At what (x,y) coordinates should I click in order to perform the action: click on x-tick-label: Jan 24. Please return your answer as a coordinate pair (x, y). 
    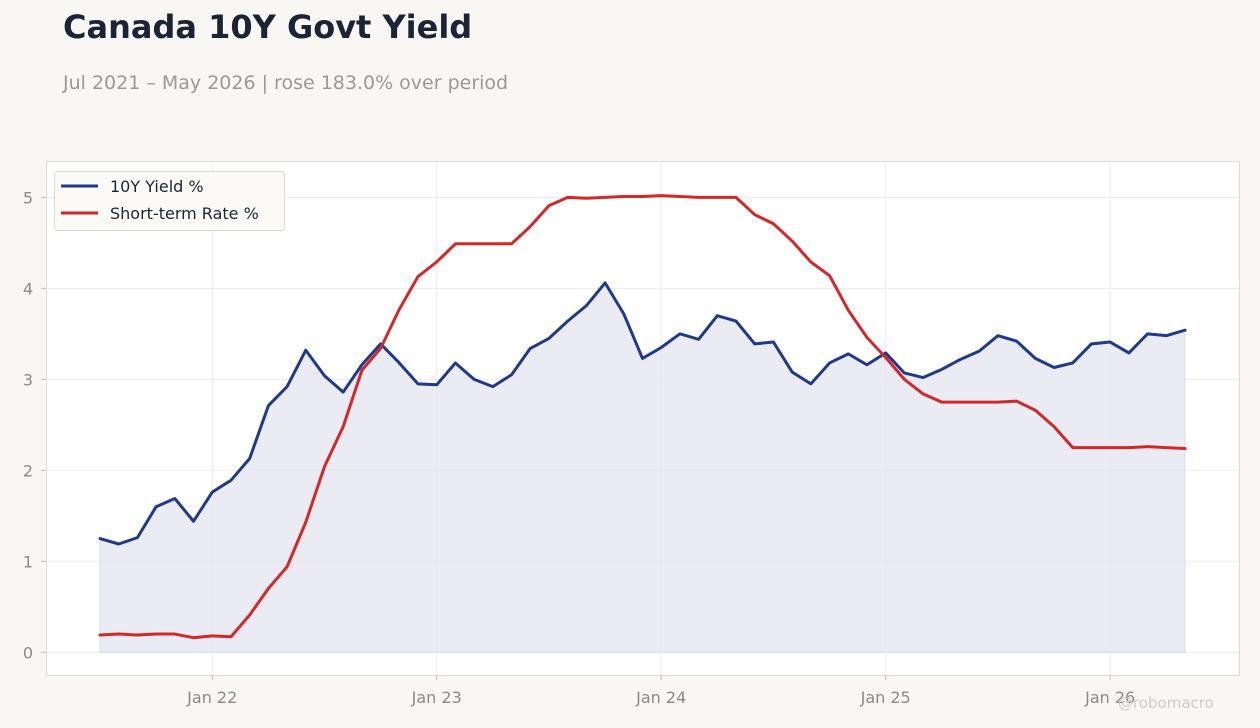
    Looking at the image, I should click on (660, 697).